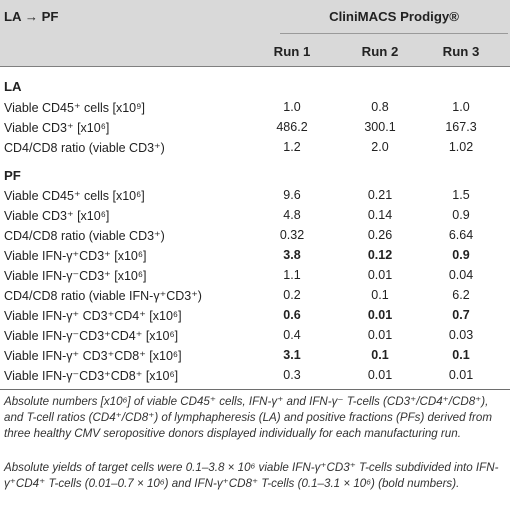 This screenshot has height=528, width=510. I want to click on cell-run-3: 0.1, so click(461, 355).